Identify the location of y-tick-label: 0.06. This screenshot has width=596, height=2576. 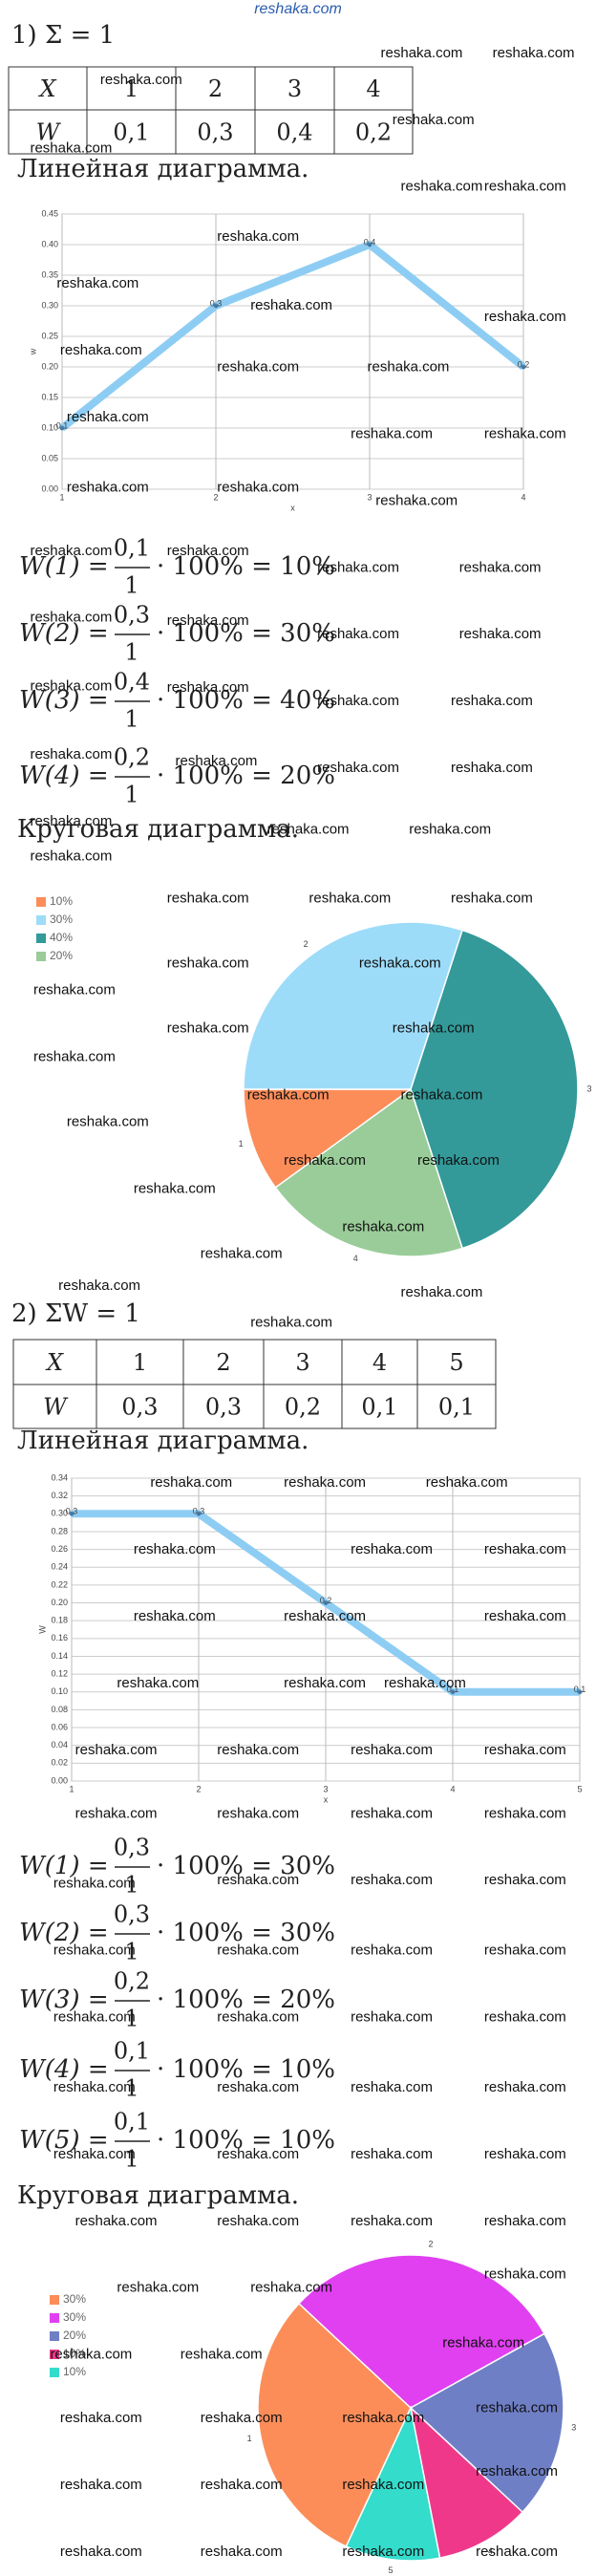
(60, 1726).